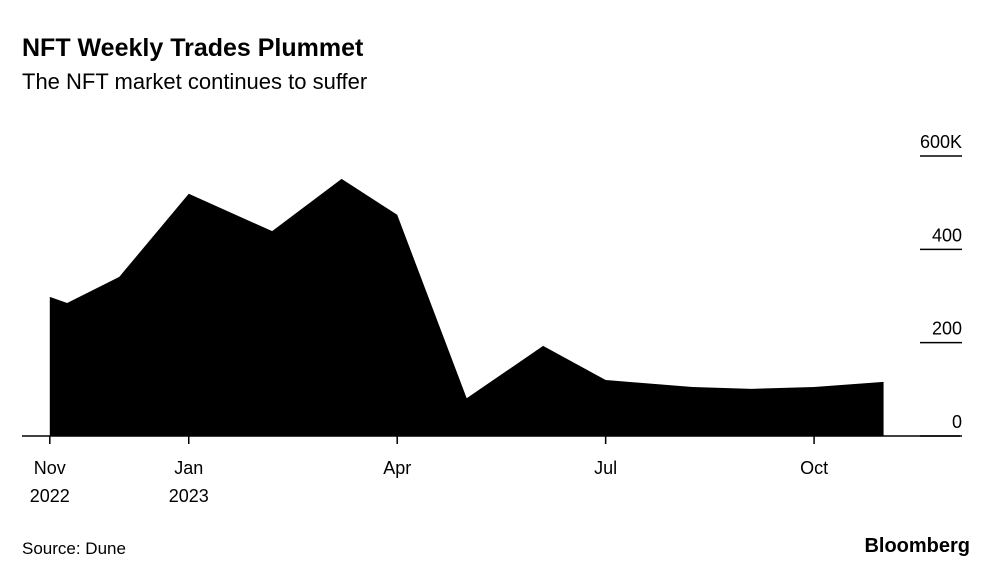  What do you see at coordinates (74, 548) in the screenshot?
I see `source-note: Source: Dune` at bounding box center [74, 548].